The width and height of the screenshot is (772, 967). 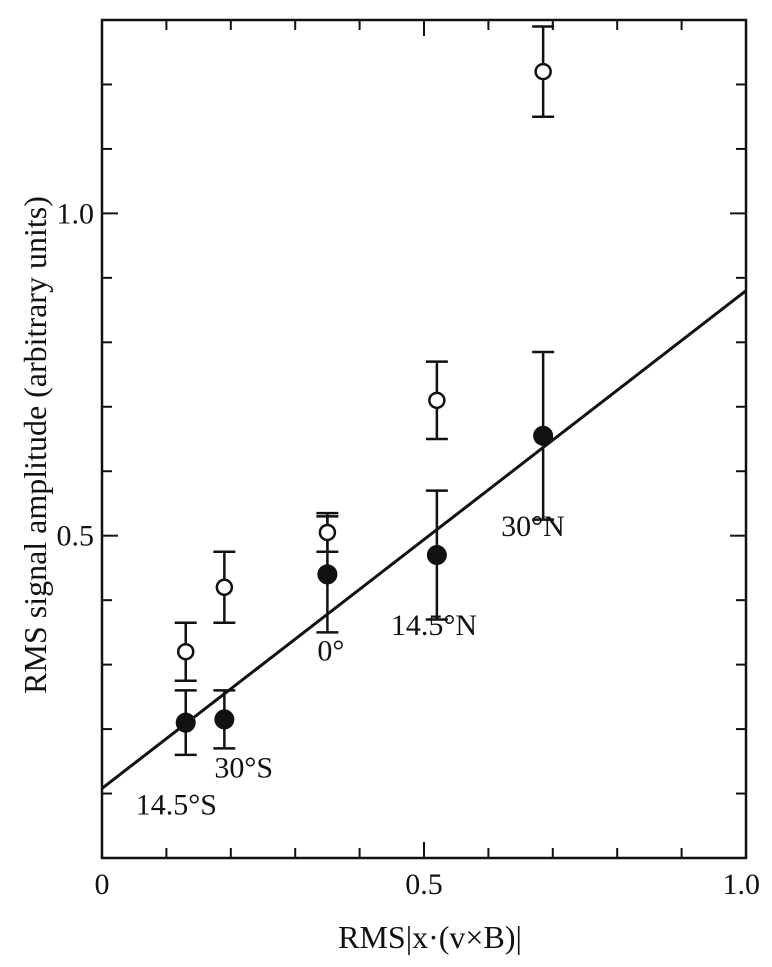 I want to click on x-tick-label: 1.0, so click(x=742, y=884).